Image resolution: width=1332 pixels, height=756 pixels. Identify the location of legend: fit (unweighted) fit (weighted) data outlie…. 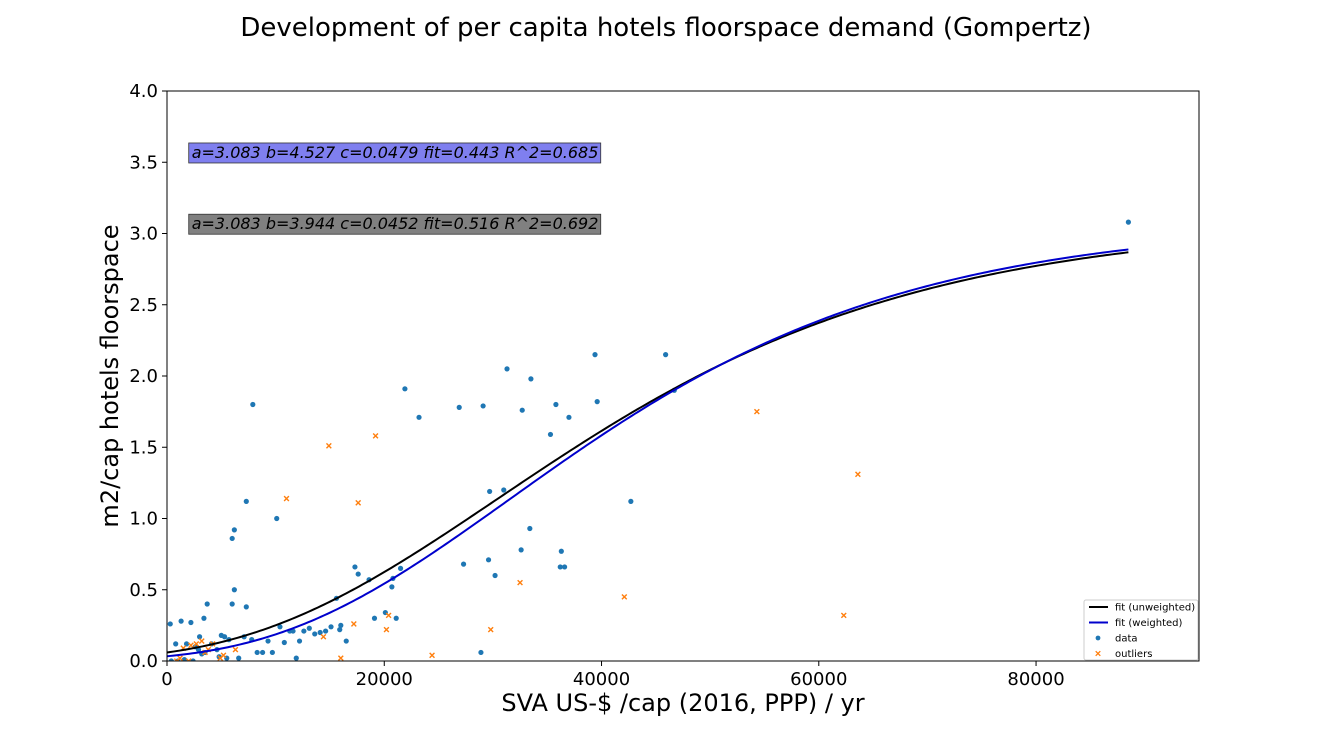
(1141, 630).